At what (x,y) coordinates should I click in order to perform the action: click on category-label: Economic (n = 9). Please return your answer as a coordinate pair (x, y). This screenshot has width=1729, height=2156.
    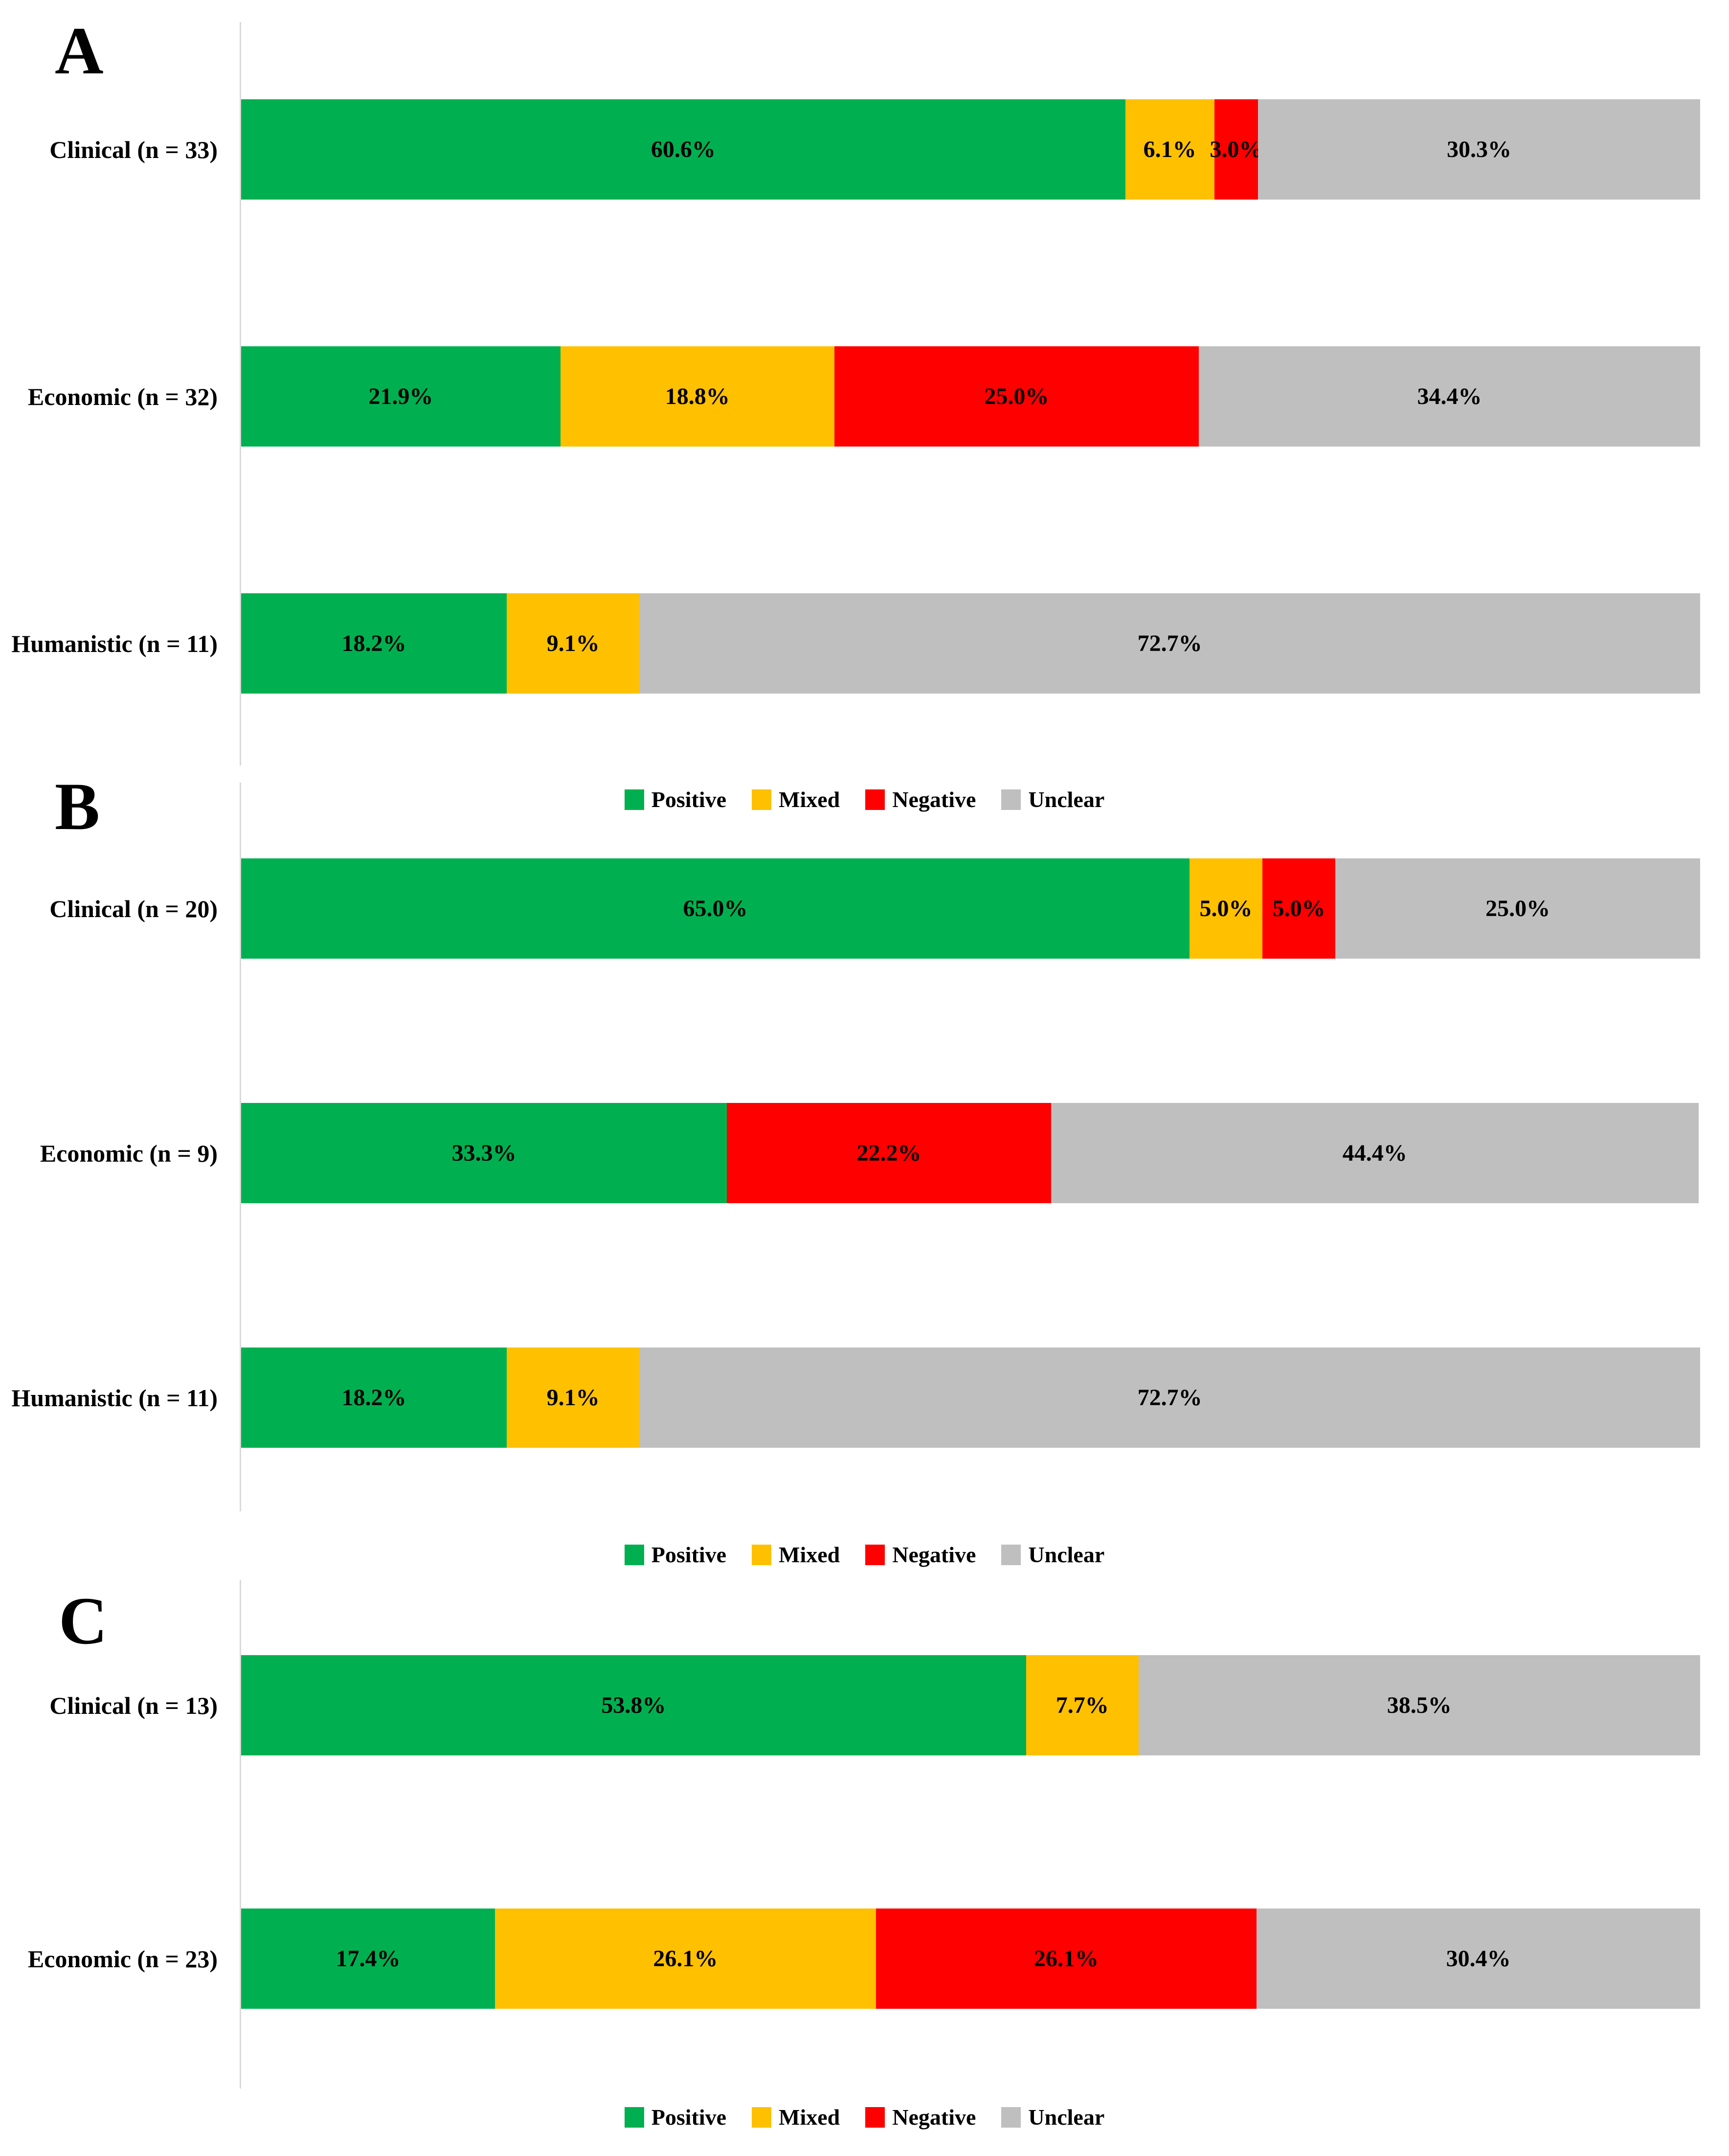
    Looking at the image, I should click on (129, 1153).